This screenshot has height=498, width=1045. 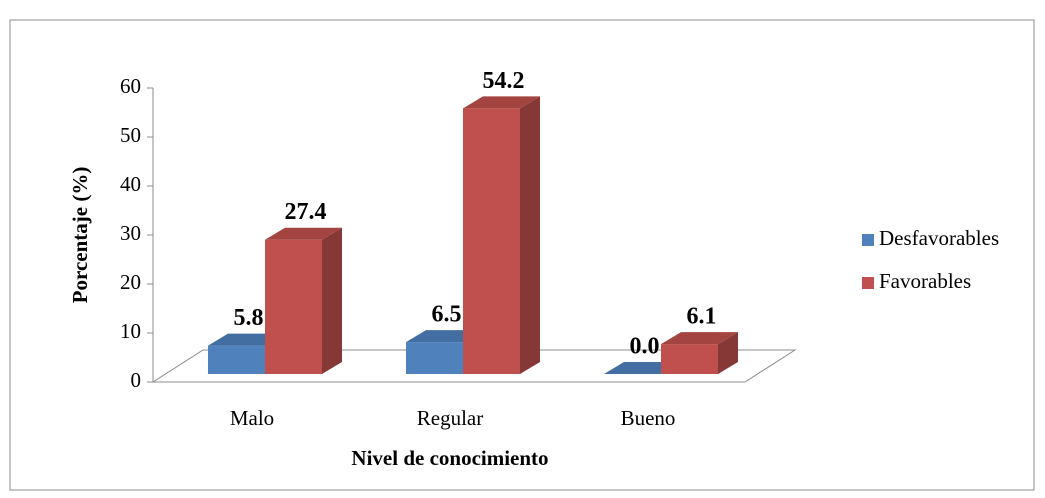 What do you see at coordinates (447, 315) in the screenshot?
I see `value-label: 6.5` at bounding box center [447, 315].